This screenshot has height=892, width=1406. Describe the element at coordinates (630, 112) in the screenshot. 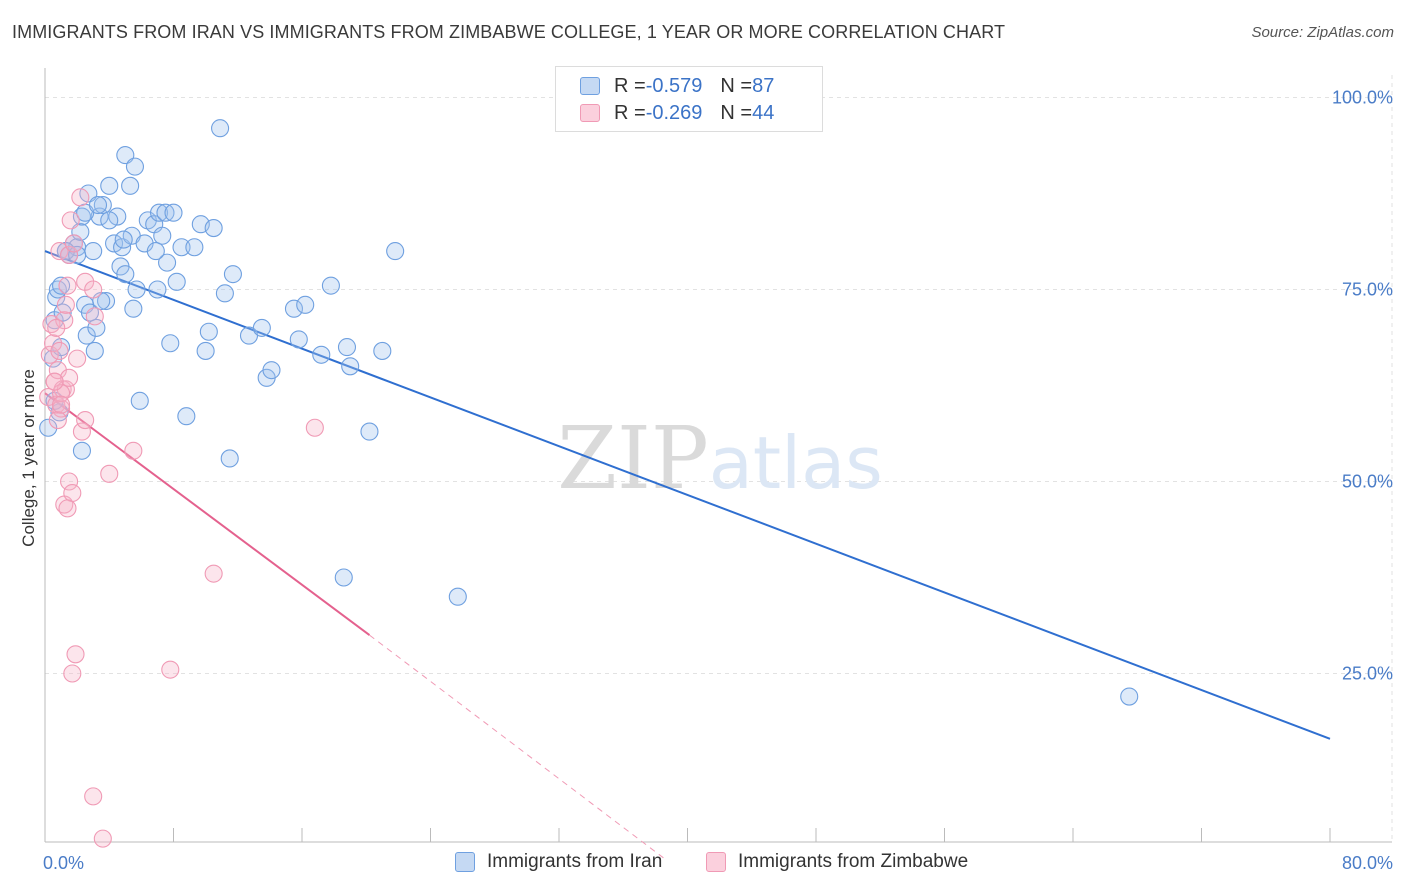

I see `r-label: R =` at that location.